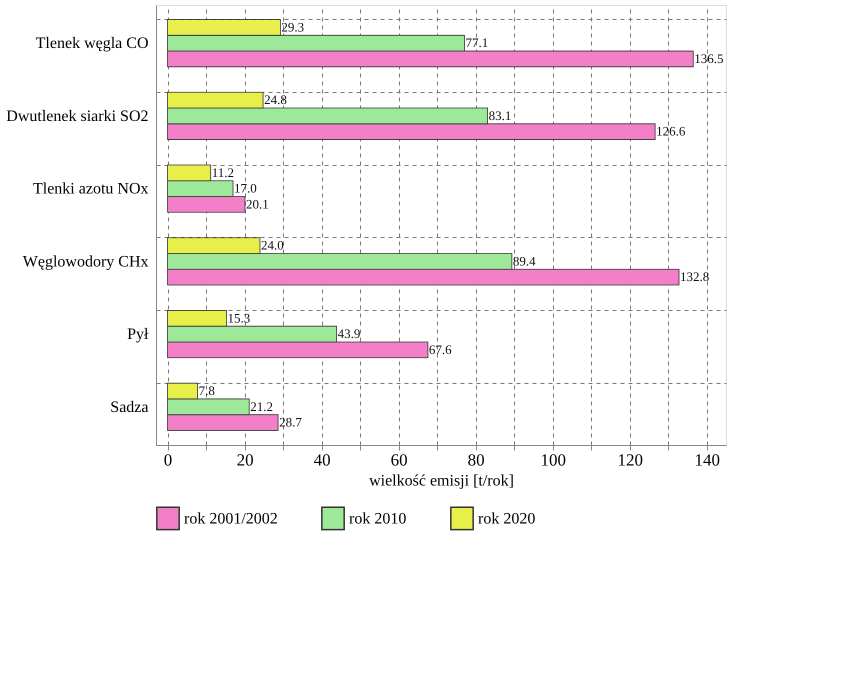  Describe the element at coordinates (90, 189) in the screenshot. I see `y-tick-label: Tlenki azotu NOx` at that location.